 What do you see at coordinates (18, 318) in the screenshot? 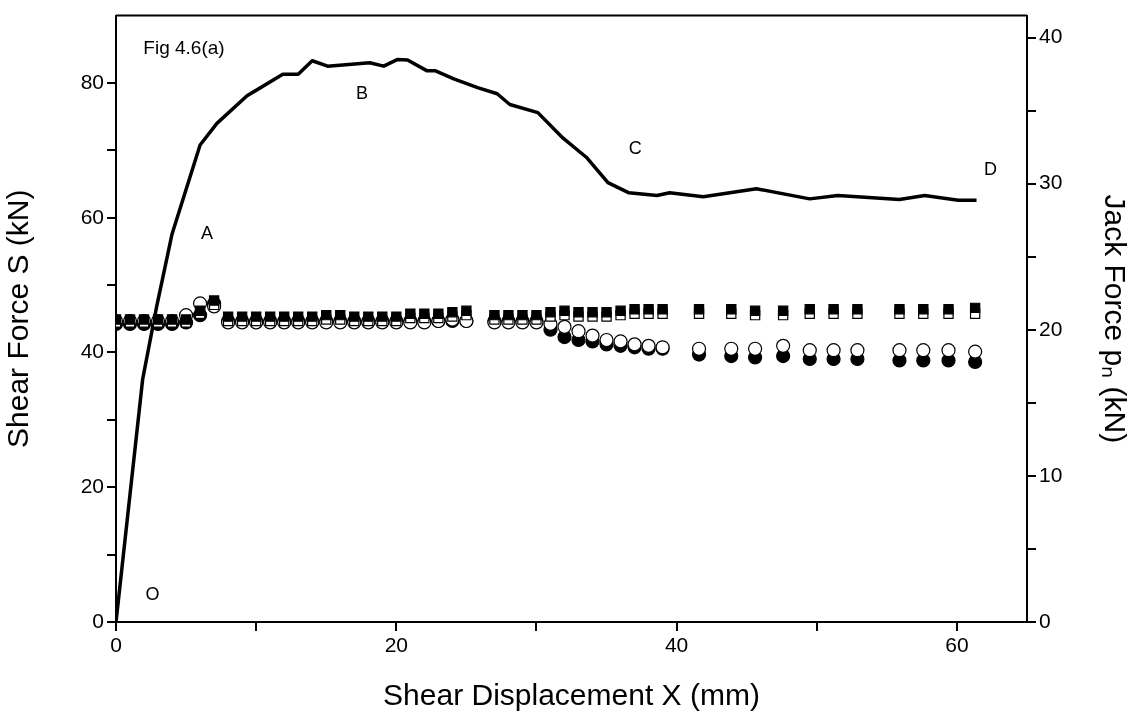
I see `y-axis-title: Shear Force S (kN)` at bounding box center [18, 318].